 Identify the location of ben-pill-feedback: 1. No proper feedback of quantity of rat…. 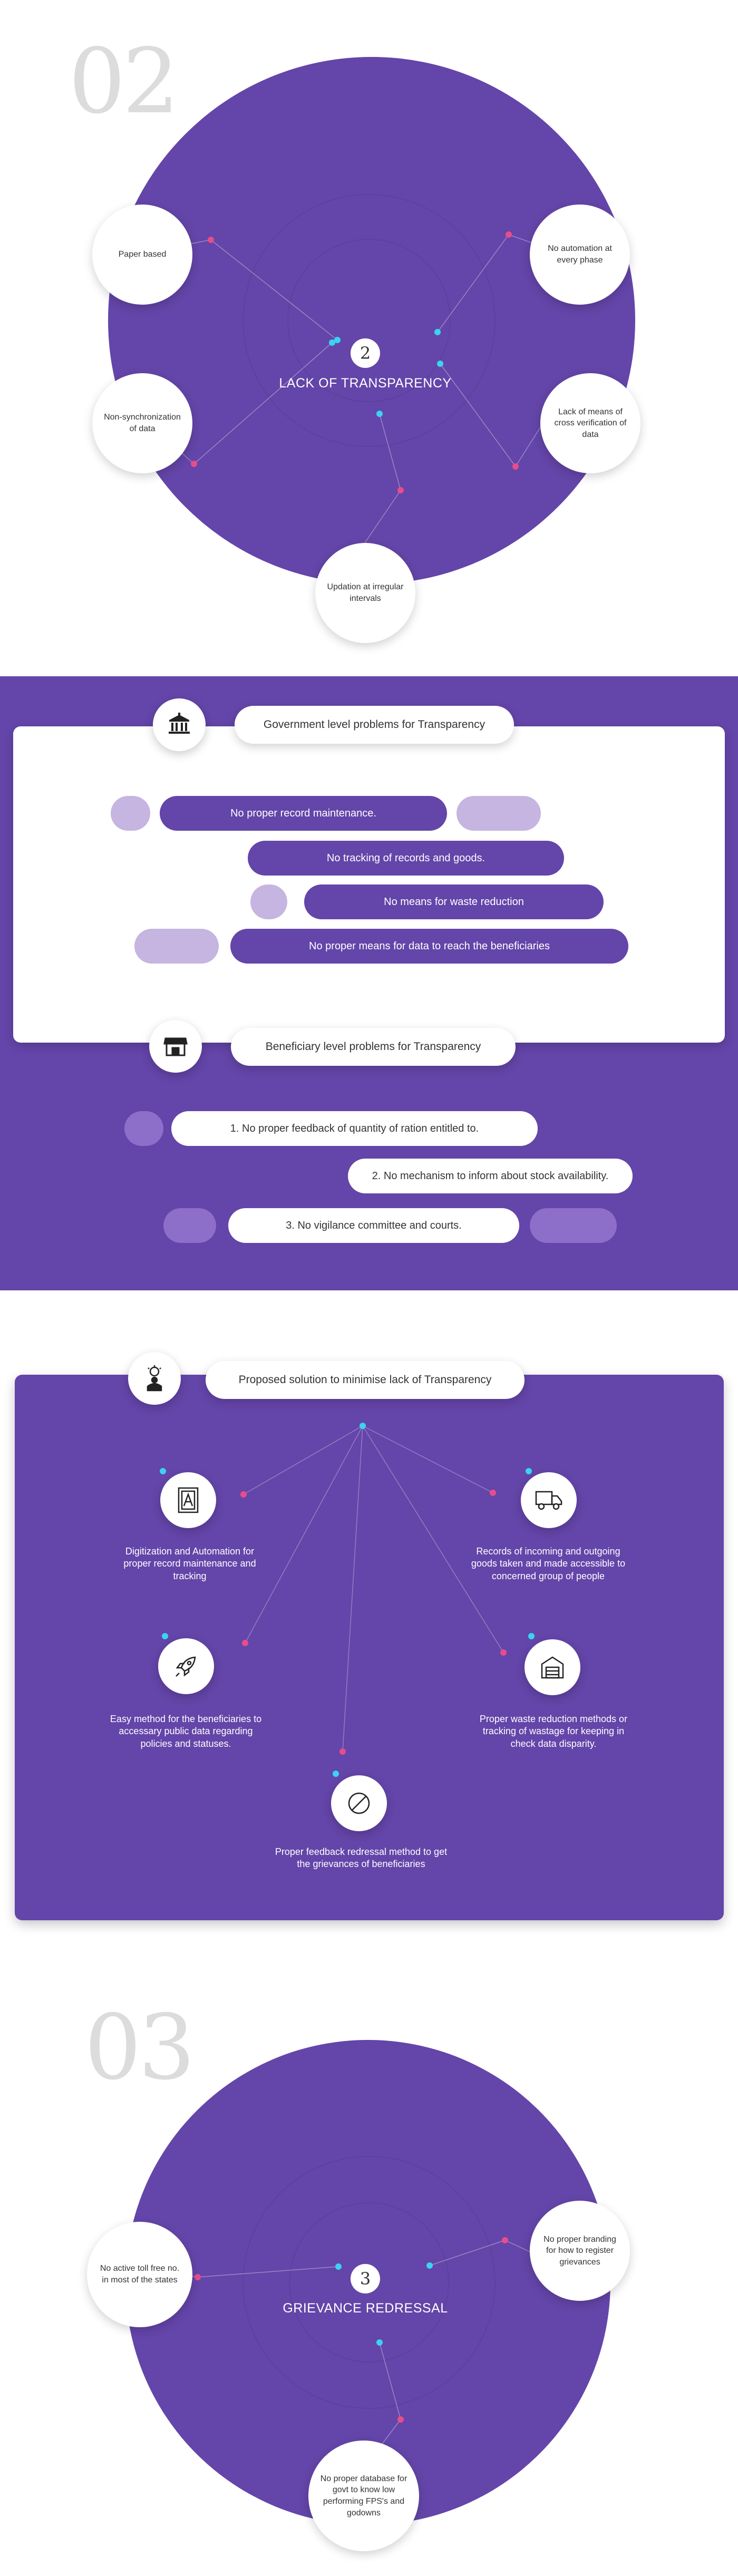
(355, 1128).